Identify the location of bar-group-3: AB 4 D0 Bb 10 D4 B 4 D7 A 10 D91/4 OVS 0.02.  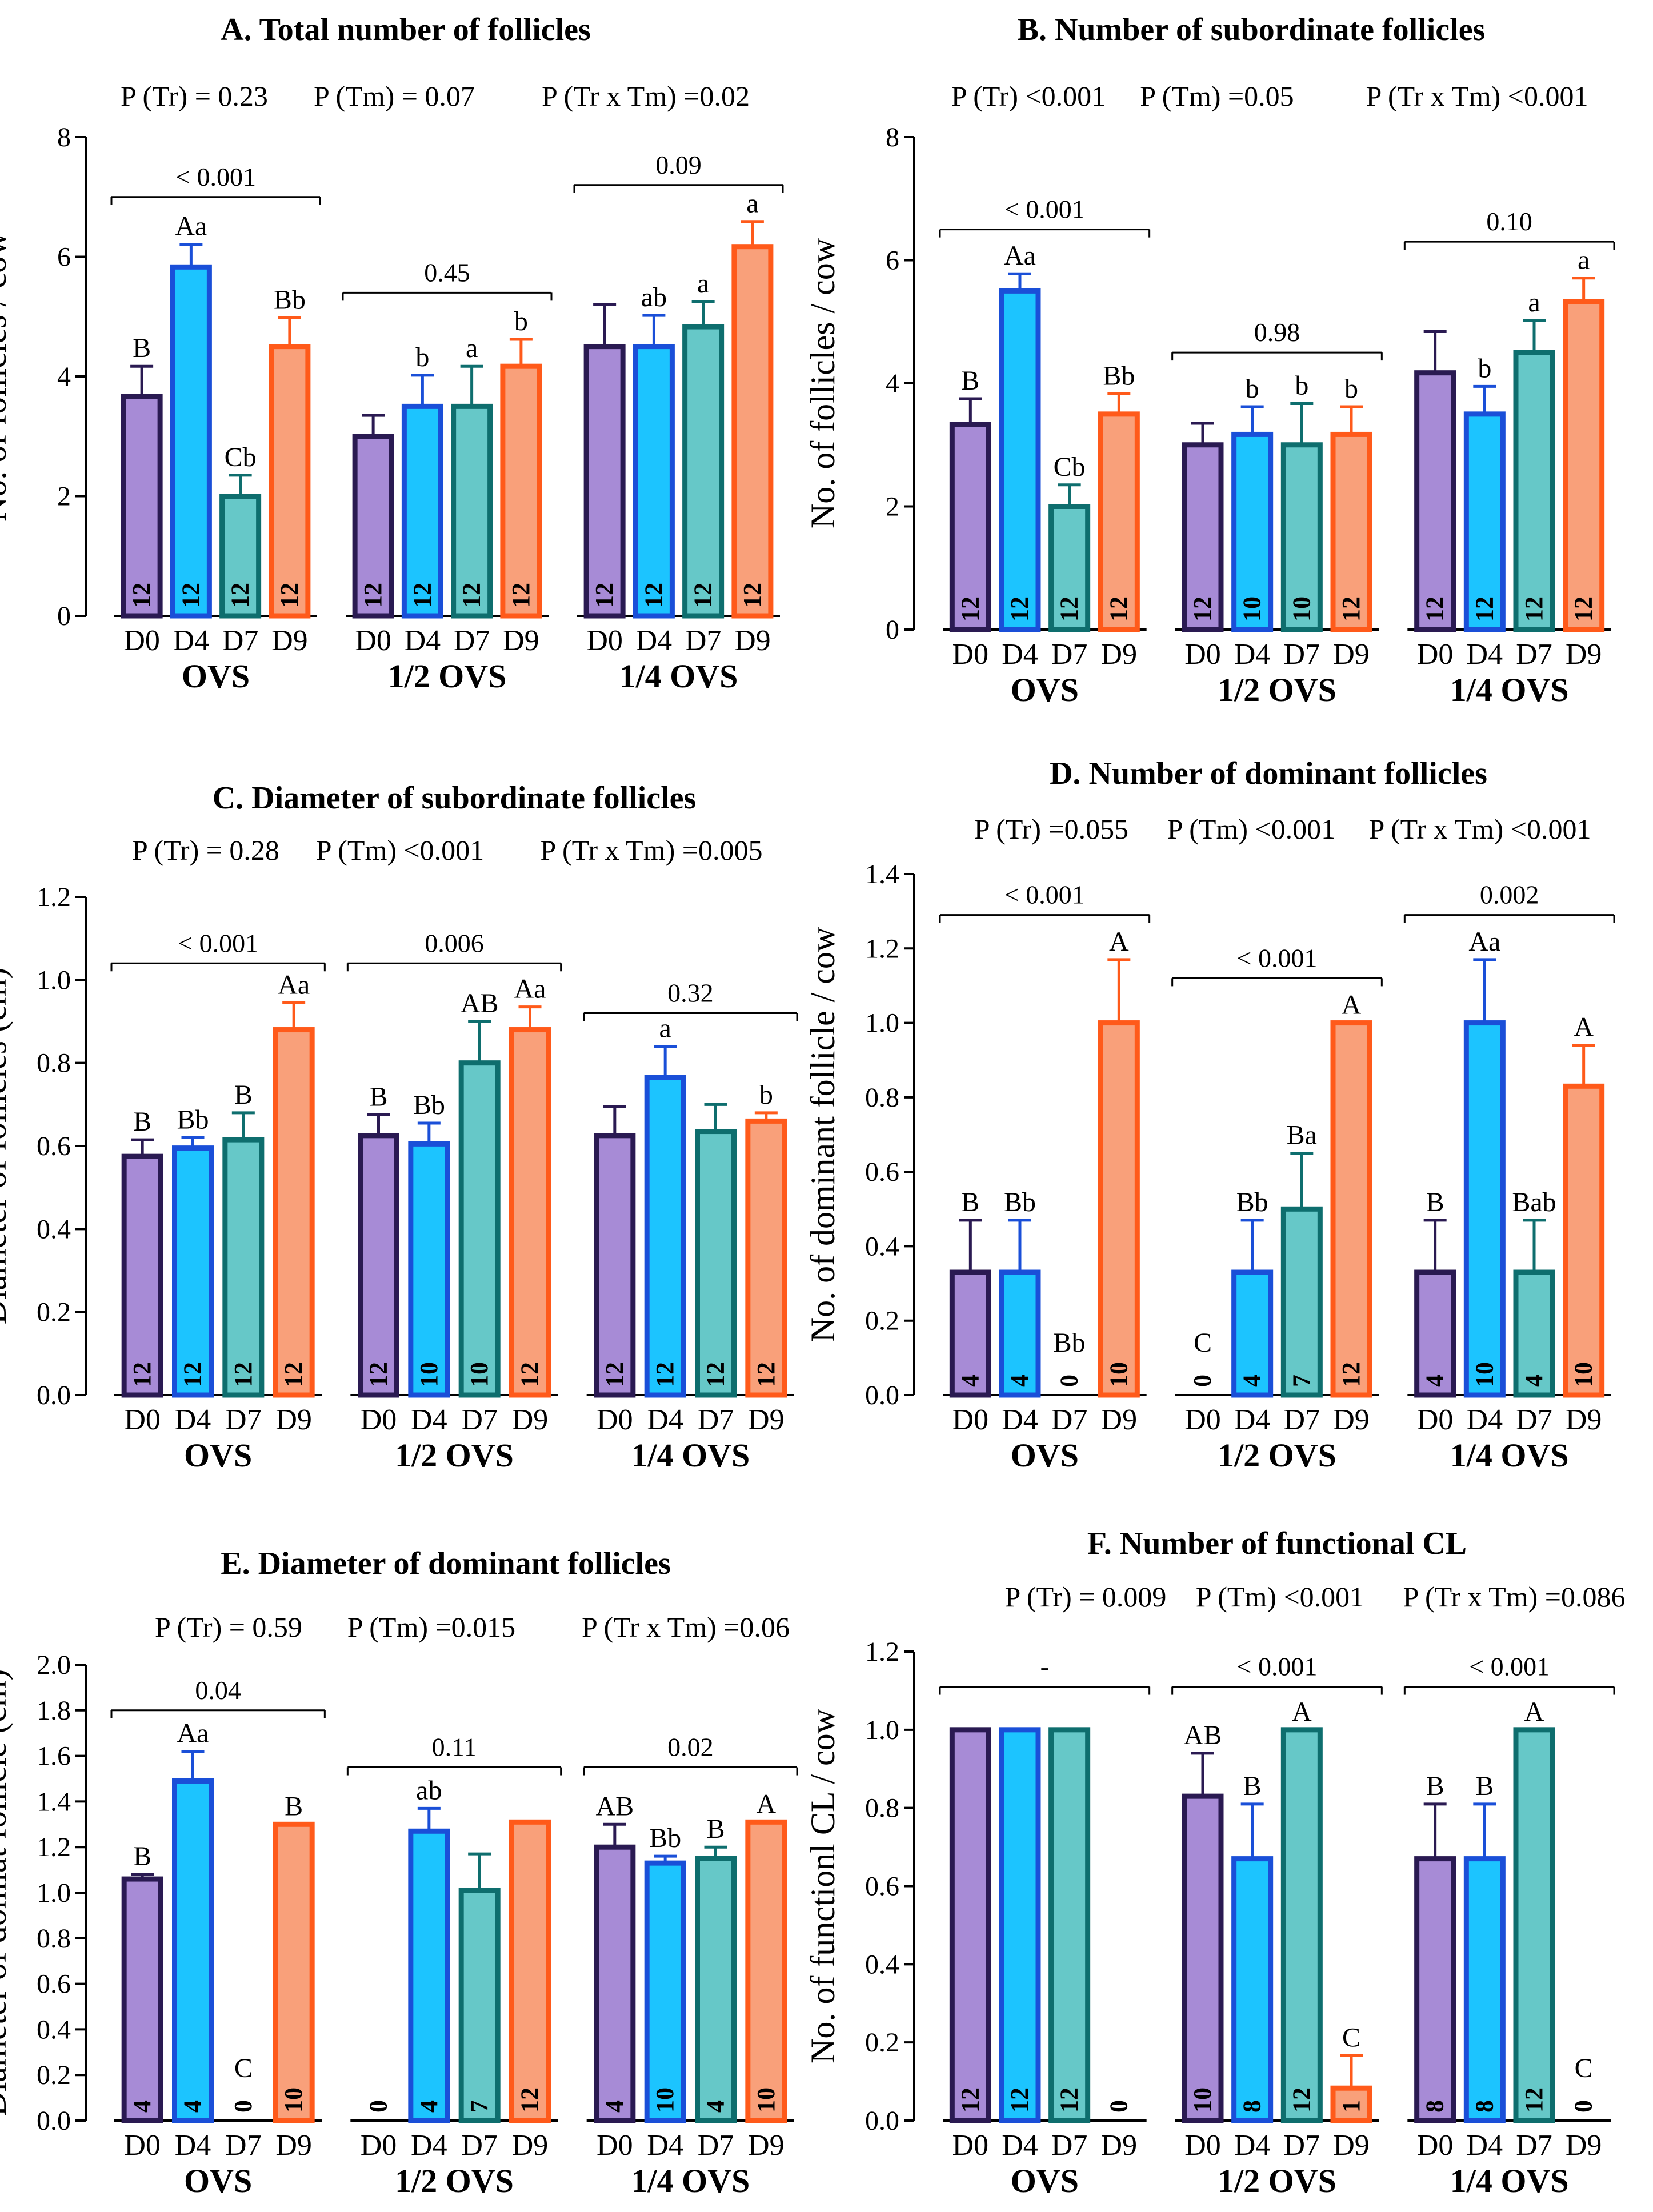
(691, 1966).